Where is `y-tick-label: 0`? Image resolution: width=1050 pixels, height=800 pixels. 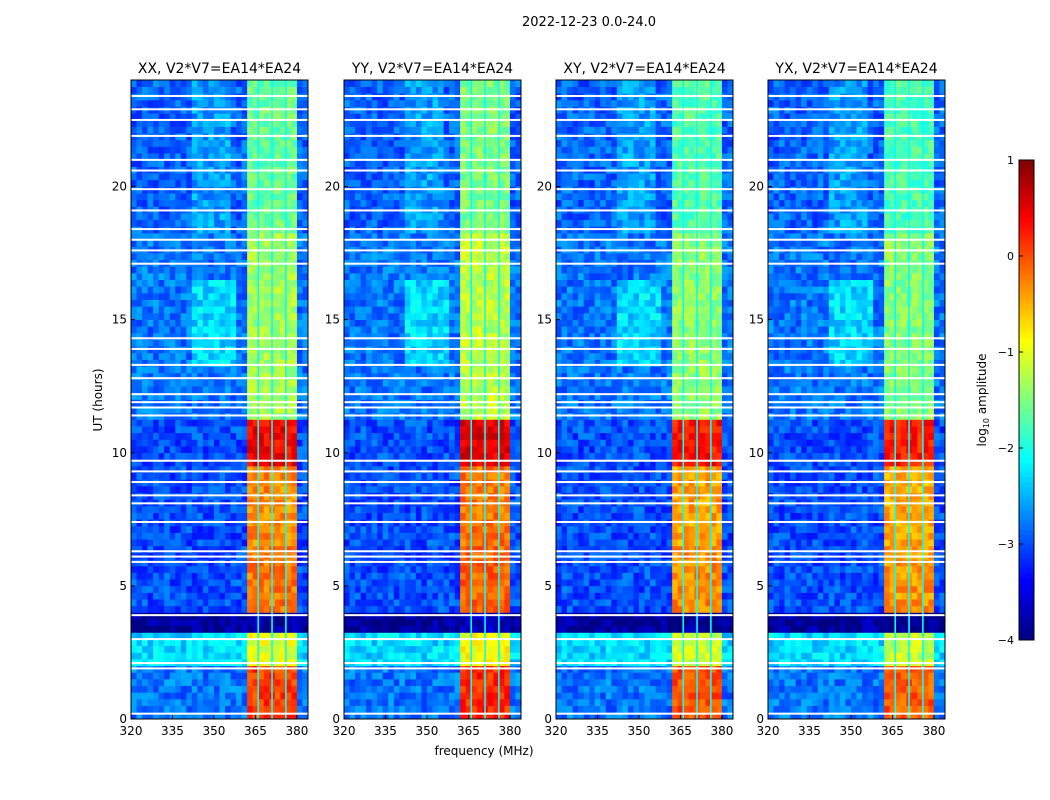 y-tick-label: 0 is located at coordinates (123, 719).